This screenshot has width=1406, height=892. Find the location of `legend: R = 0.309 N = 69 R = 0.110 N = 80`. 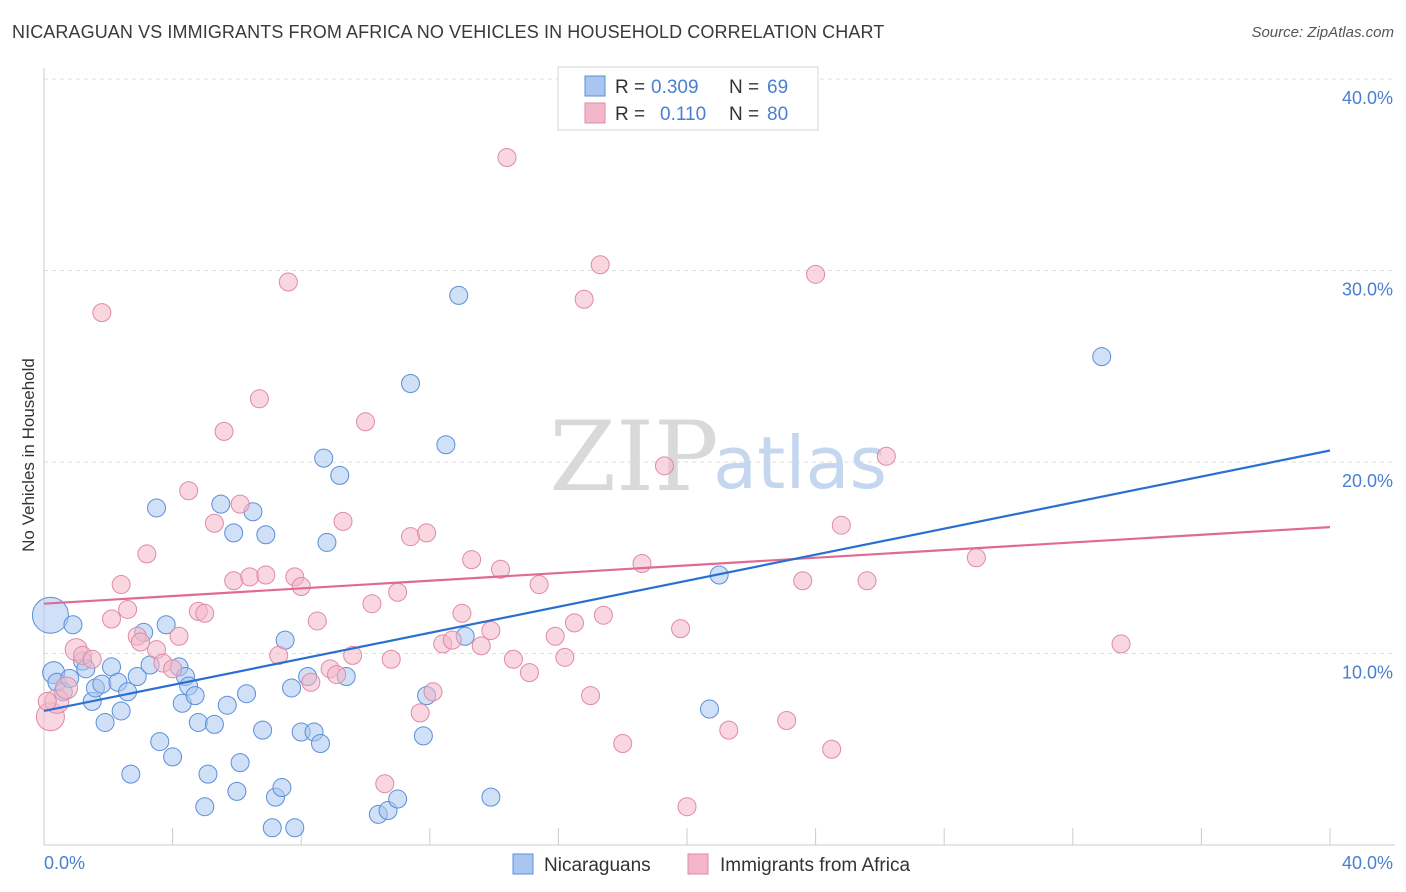

legend: R = 0.309 N = 69 R = 0.110 N = 80 is located at coordinates (688, 98).